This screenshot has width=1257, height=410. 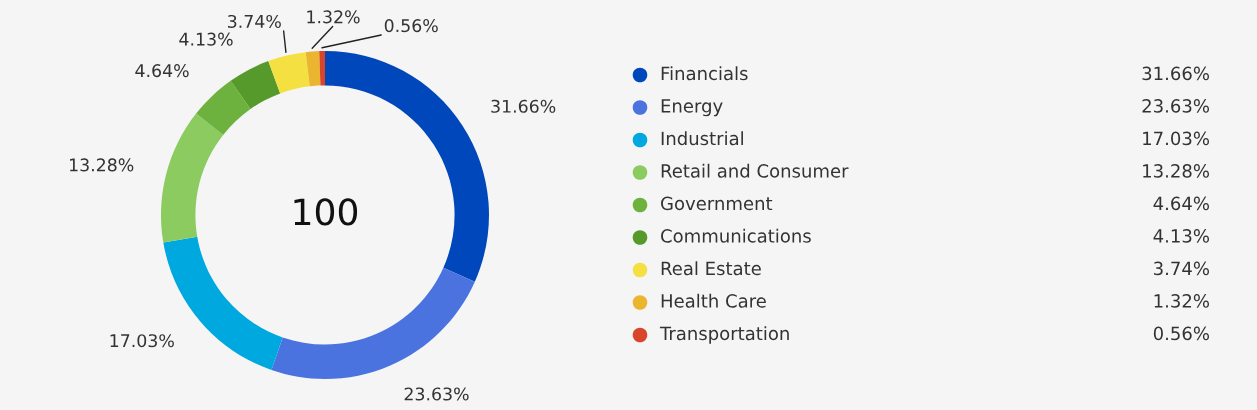 What do you see at coordinates (692, 108) in the screenshot?
I see `legend-label: Energy` at bounding box center [692, 108].